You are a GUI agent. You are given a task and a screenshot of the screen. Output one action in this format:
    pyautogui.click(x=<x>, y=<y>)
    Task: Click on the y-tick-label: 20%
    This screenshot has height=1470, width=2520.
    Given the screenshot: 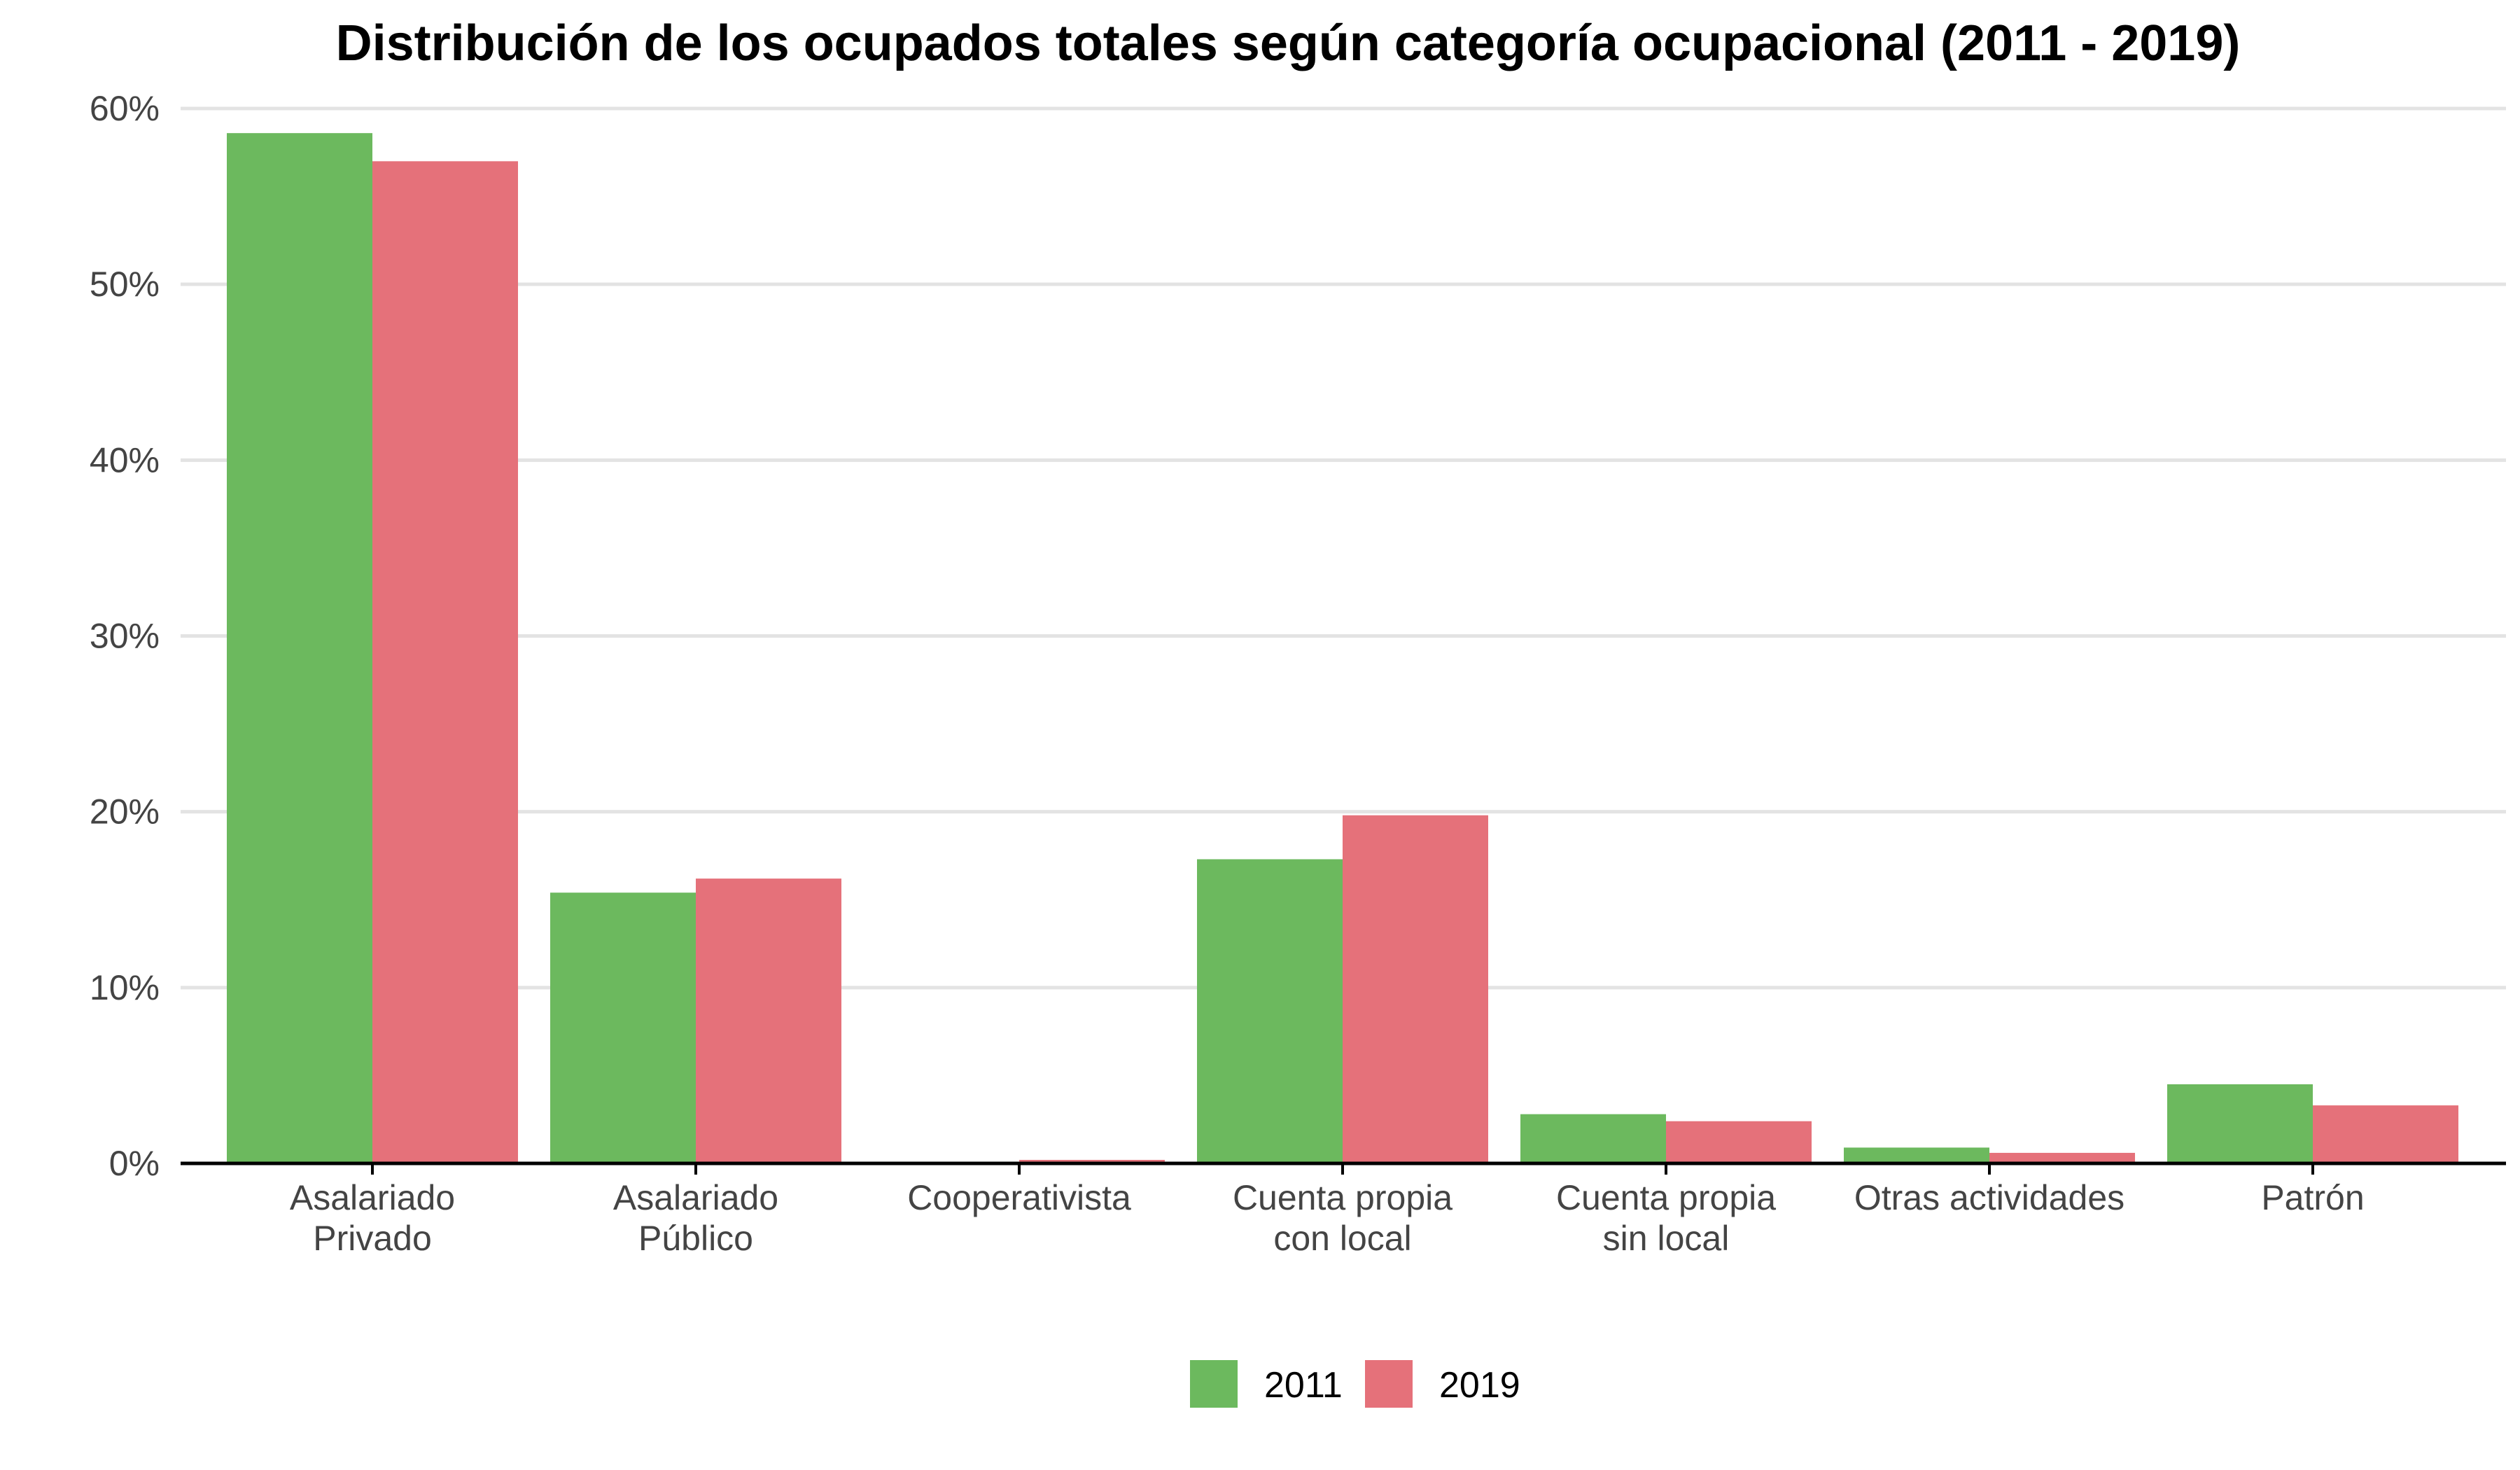 What is the action you would take?
    pyautogui.click(x=125, y=812)
    